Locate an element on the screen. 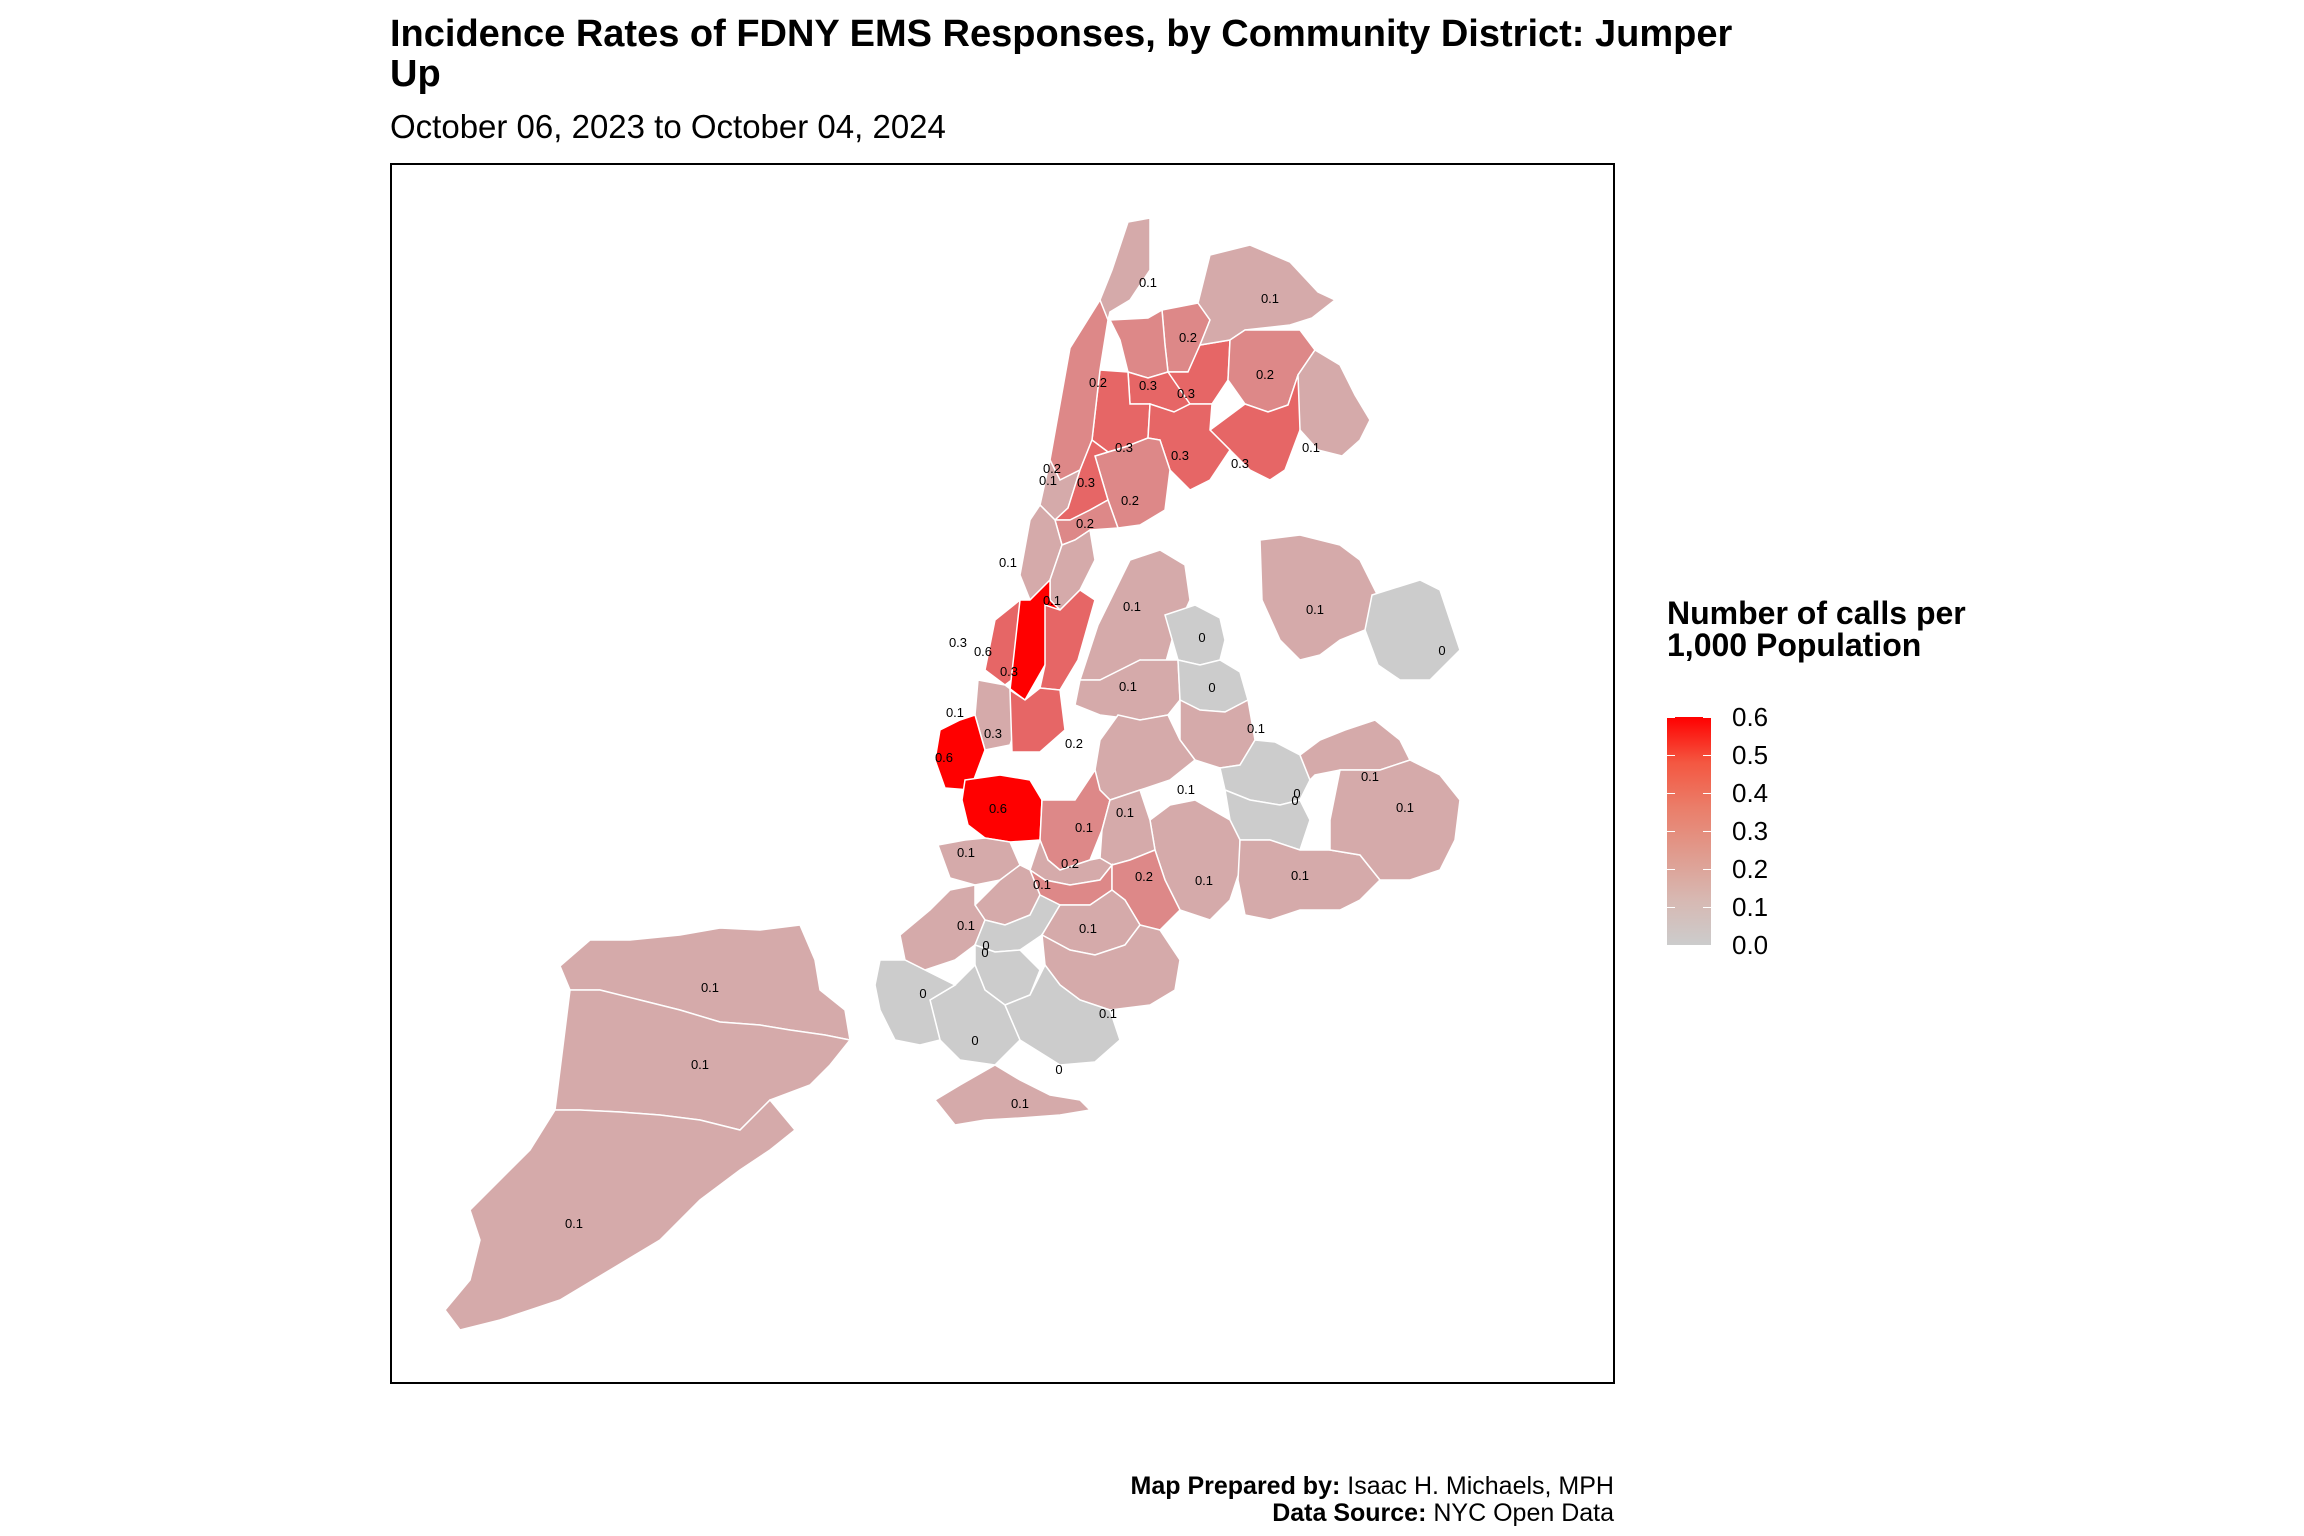 The height and width of the screenshot is (1536, 2304). legend-title: Number of calls per 1,000 Population is located at coordinates (1816, 629).